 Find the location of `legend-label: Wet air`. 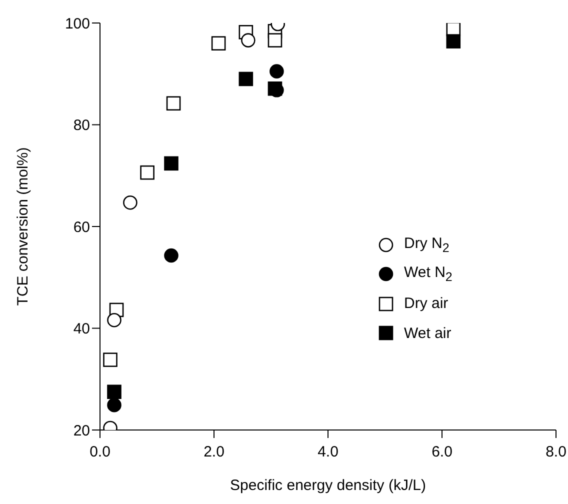

legend-label: Wet air is located at coordinates (428, 333).